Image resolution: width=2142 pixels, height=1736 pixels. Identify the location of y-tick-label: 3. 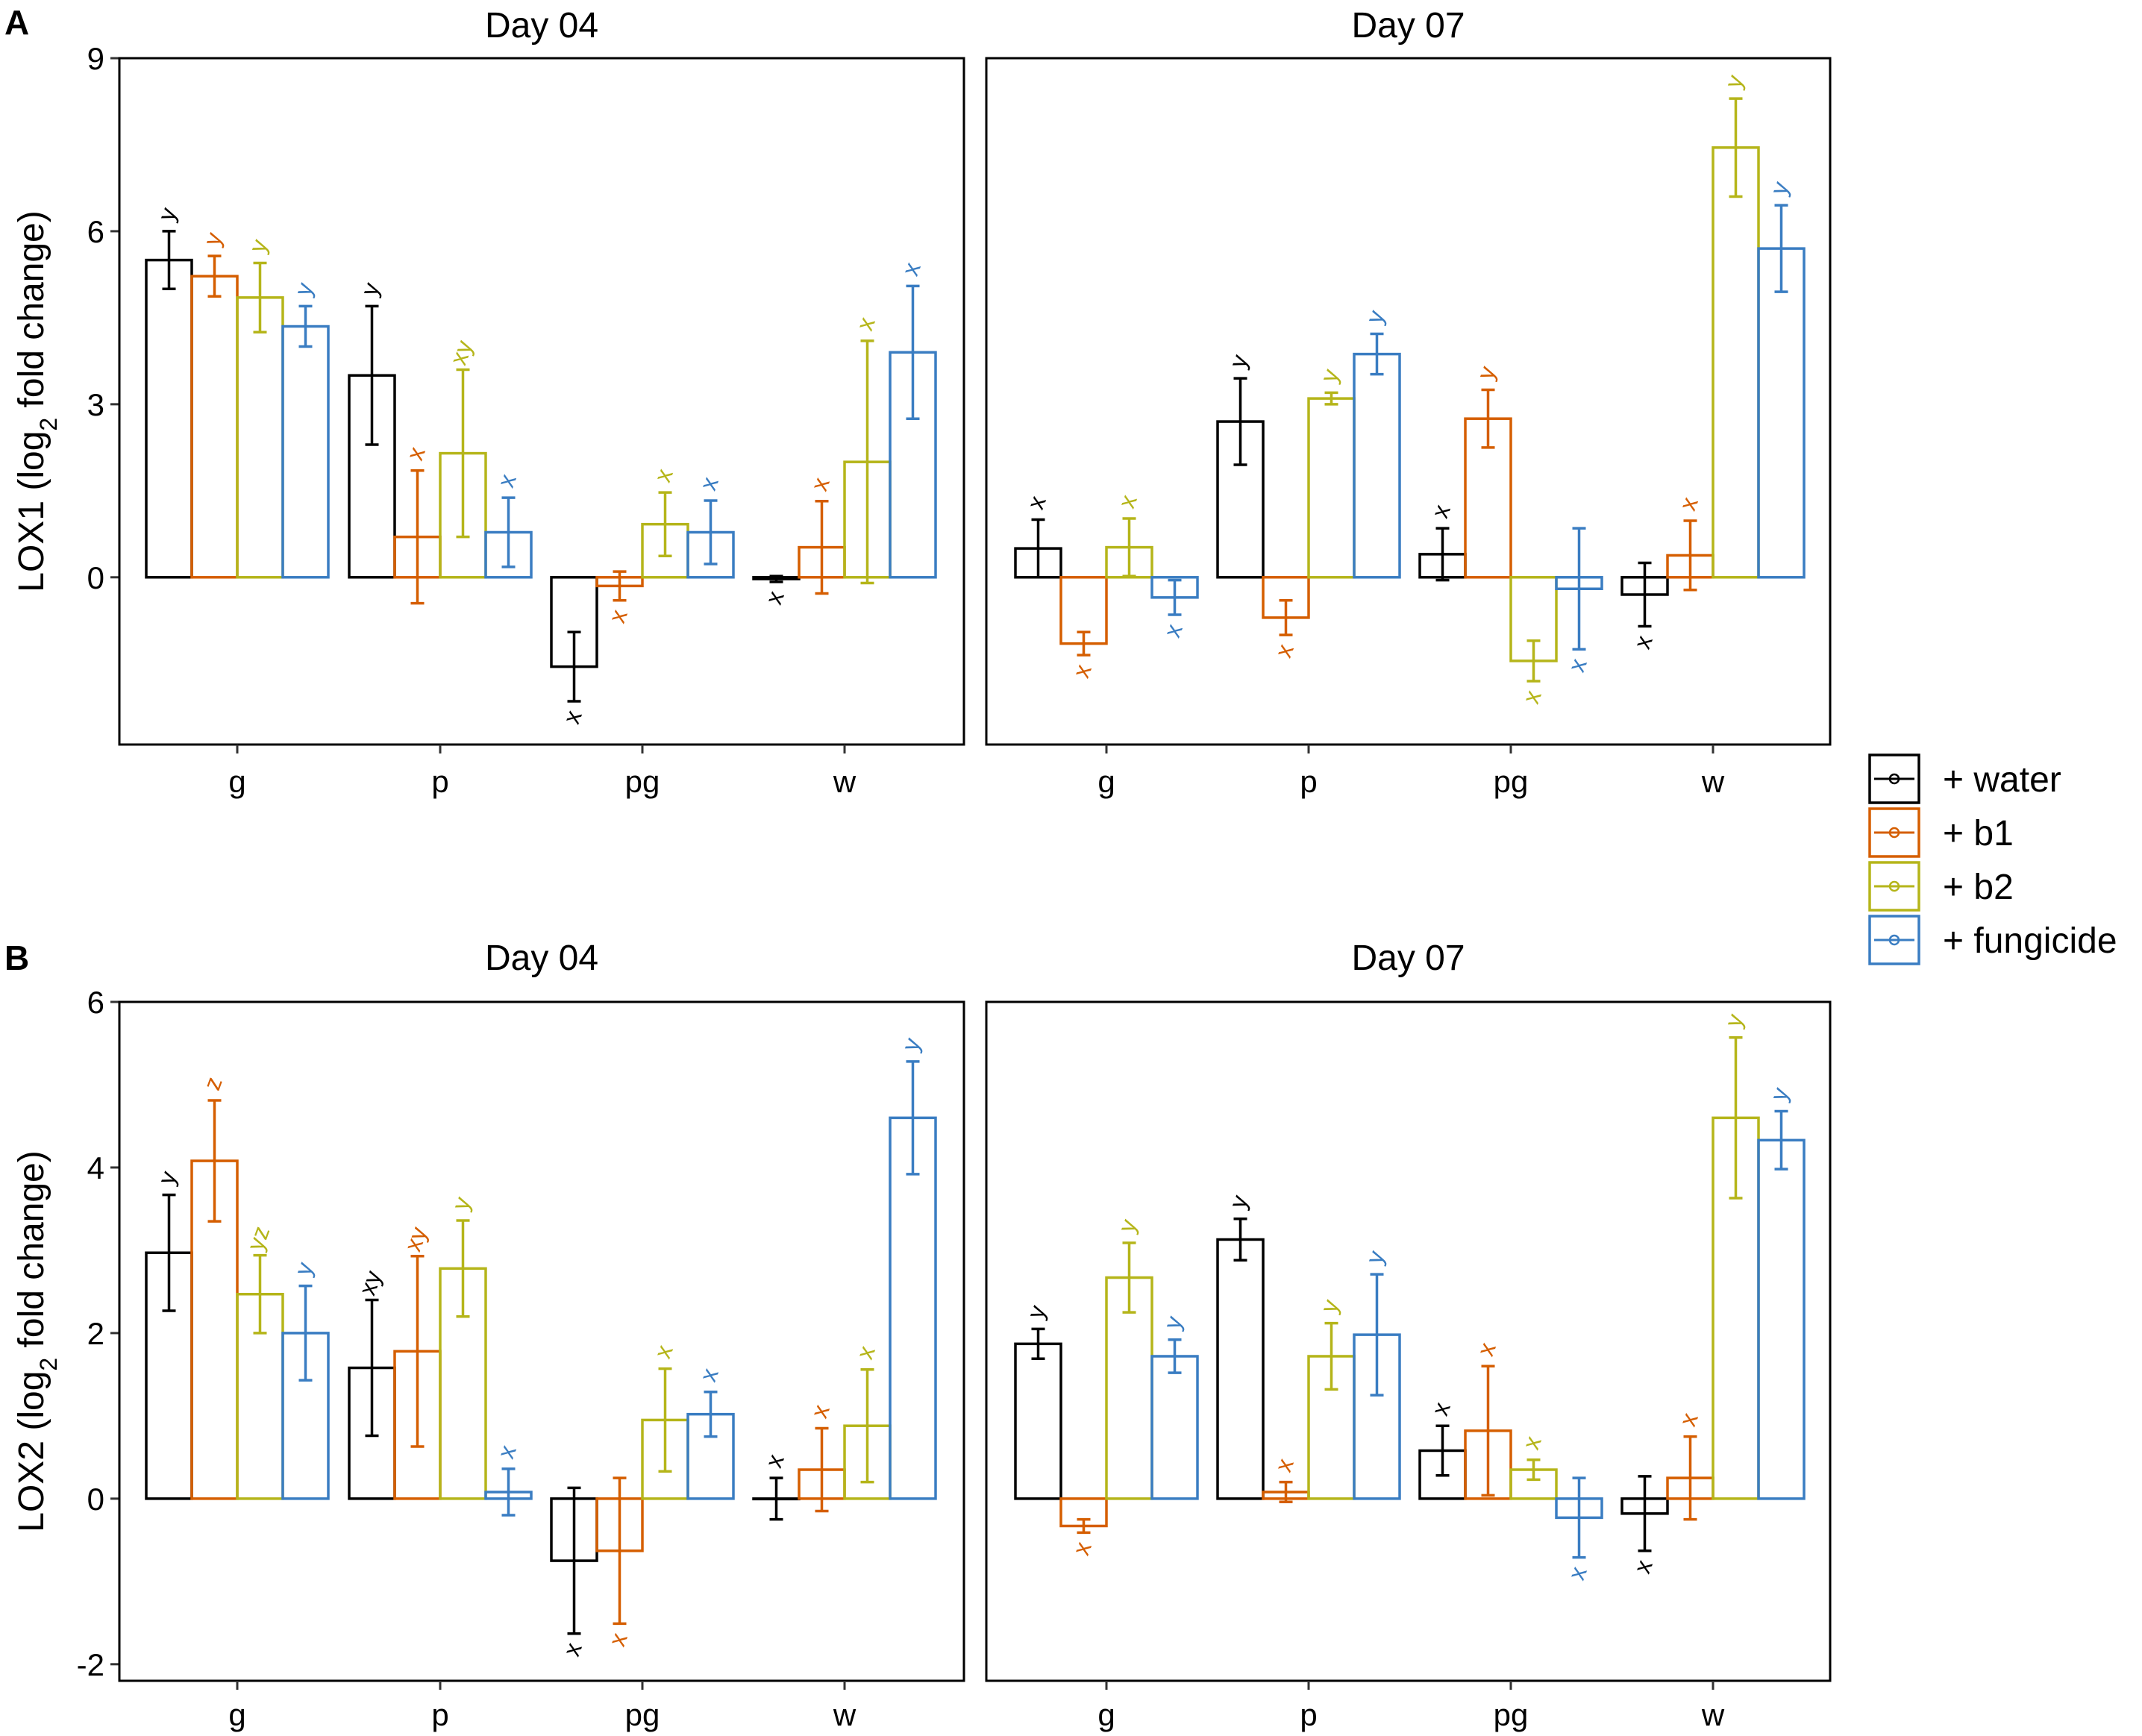
(95, 405).